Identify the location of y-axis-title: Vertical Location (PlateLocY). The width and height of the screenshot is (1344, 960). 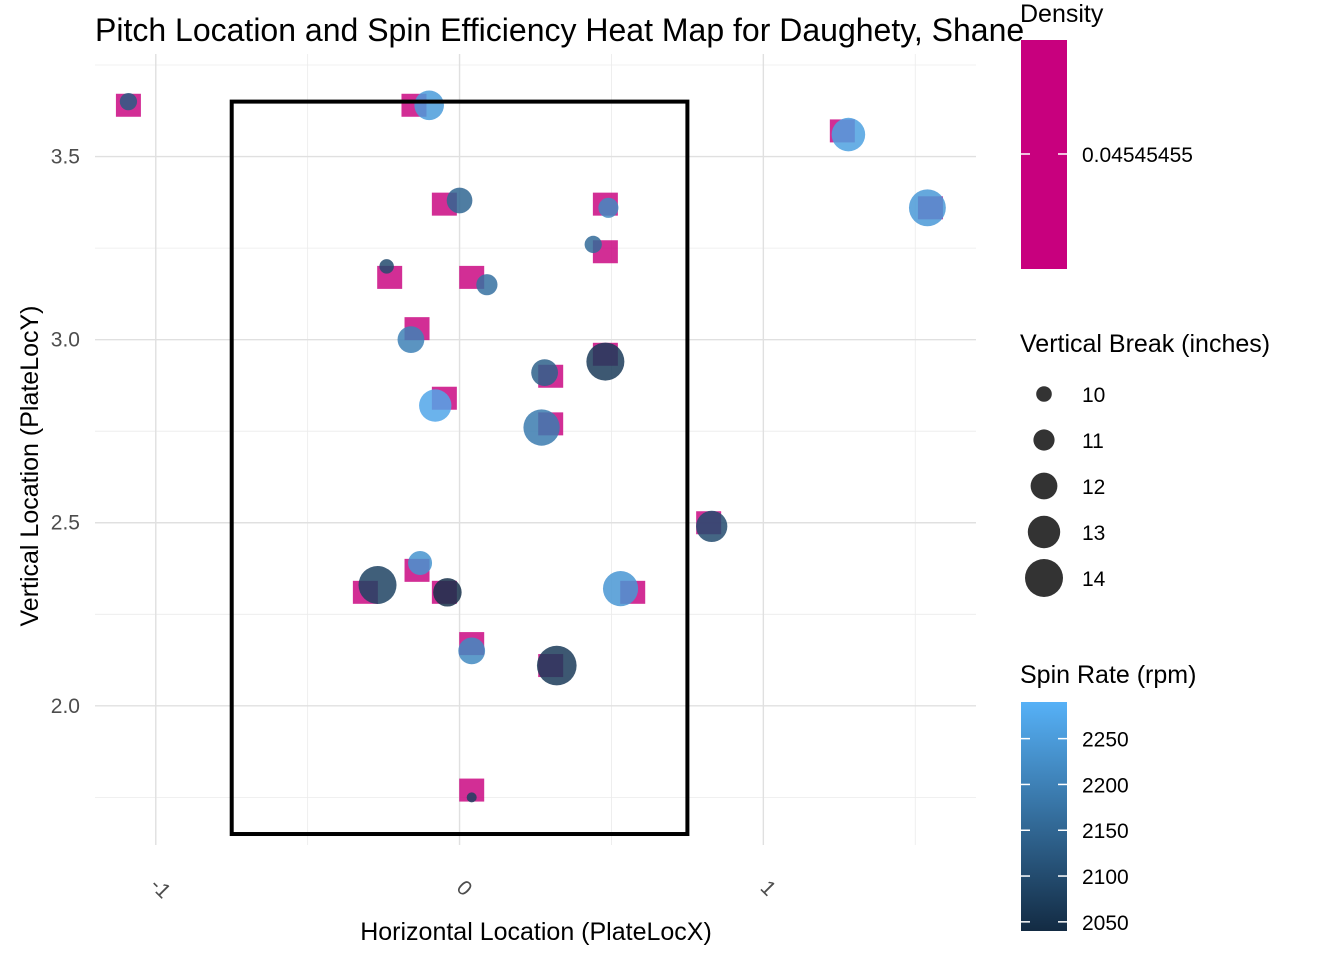
(30, 465).